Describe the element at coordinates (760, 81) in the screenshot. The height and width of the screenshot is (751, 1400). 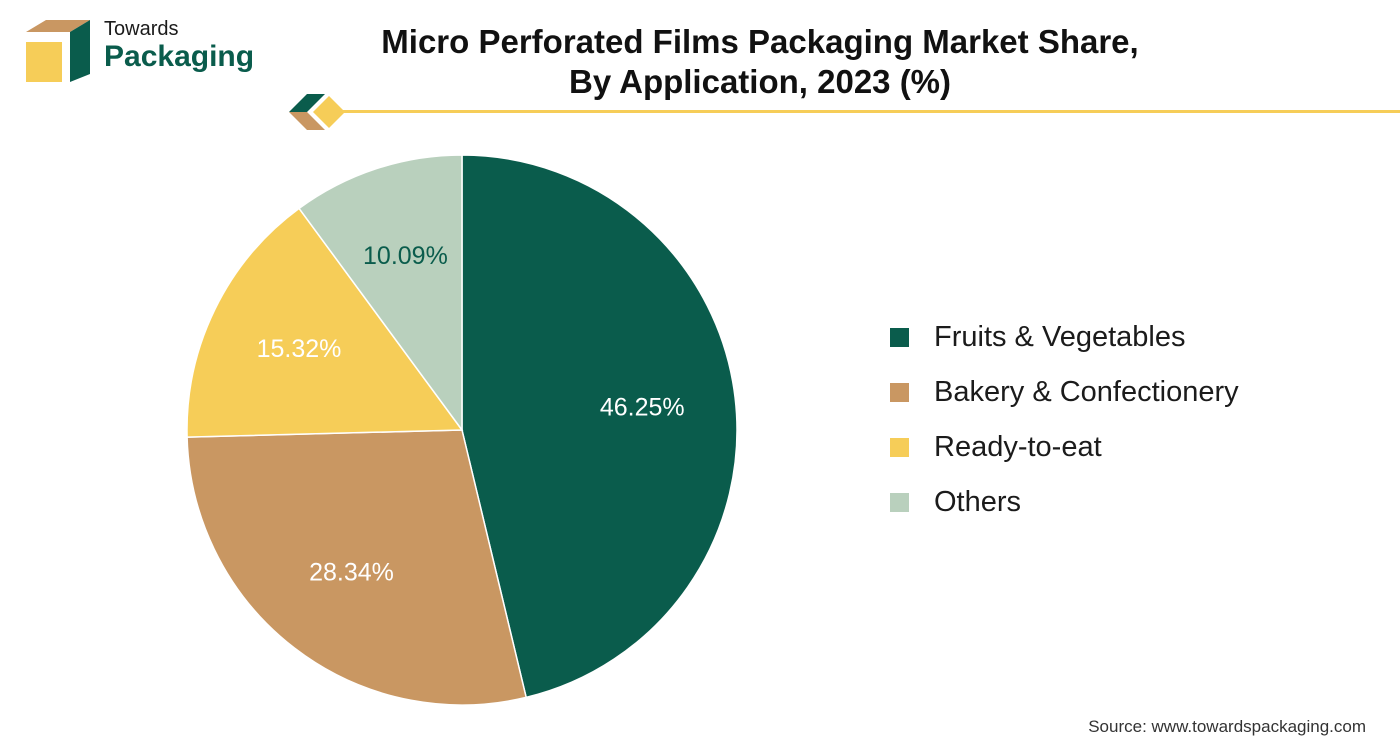
I see `chart-title-line2: By Application, 2023 (%)` at that location.